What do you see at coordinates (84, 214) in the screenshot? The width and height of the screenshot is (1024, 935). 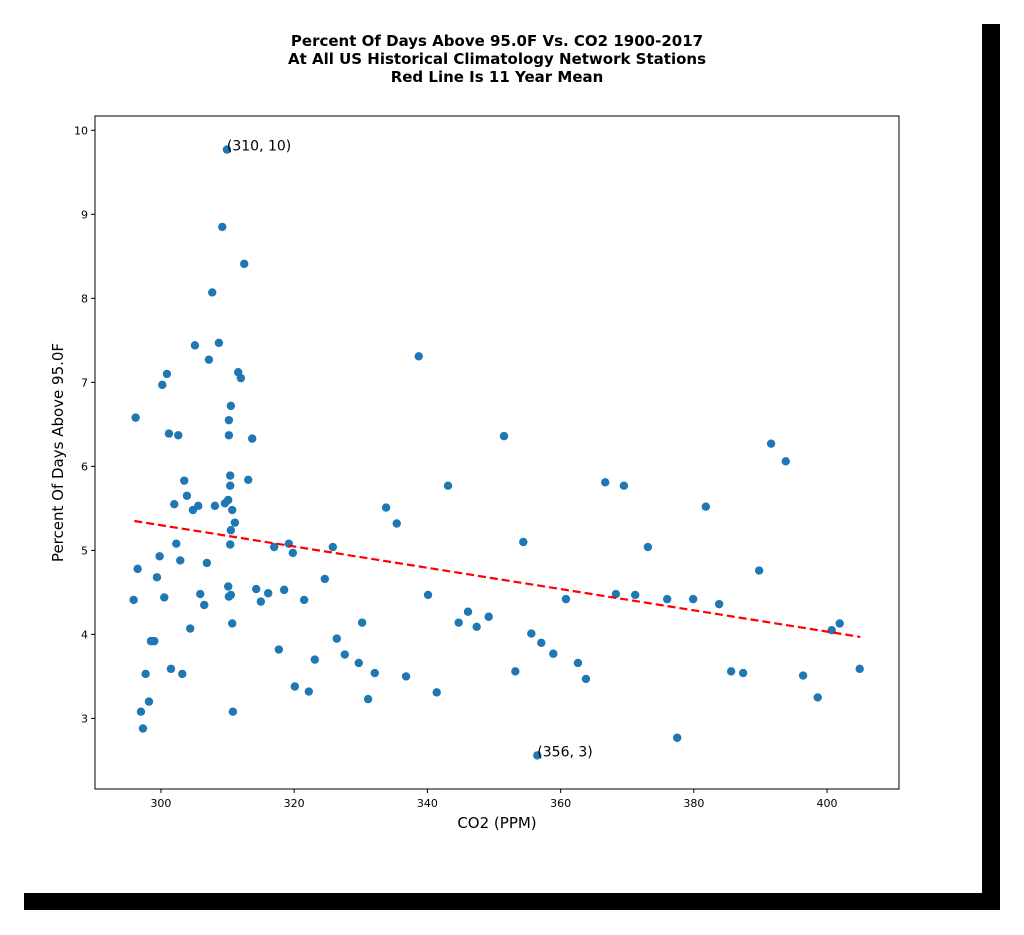 I see `y-tick-label: 9` at bounding box center [84, 214].